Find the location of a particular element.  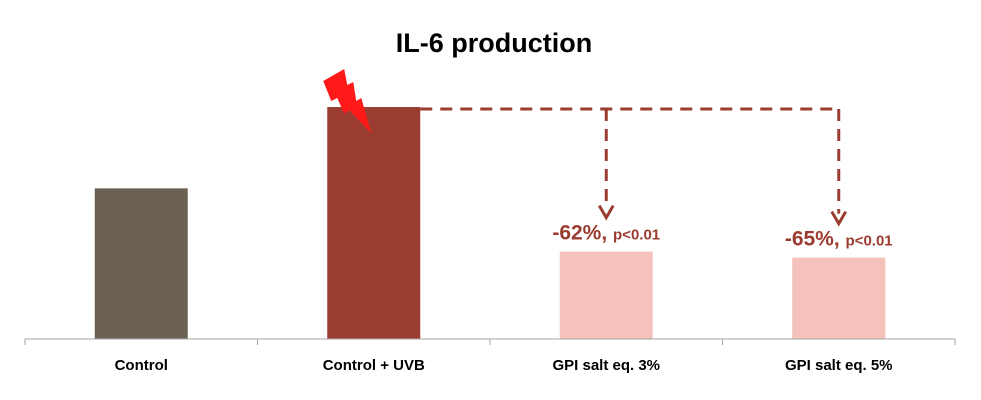

category-label: Control + UVB is located at coordinates (374, 365).